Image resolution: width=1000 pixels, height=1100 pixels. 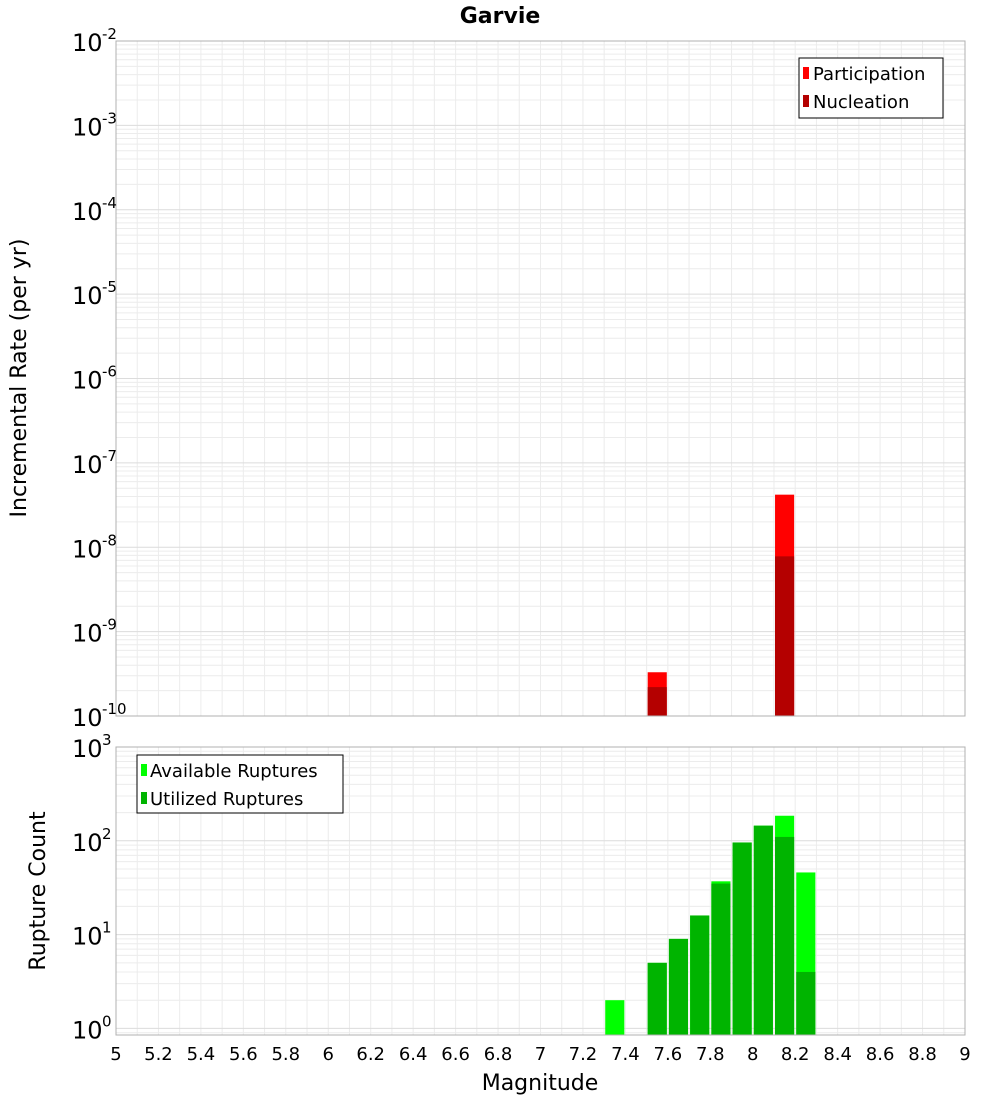 I want to click on top-y-tick-exponent: -5, so click(x=109, y=287).